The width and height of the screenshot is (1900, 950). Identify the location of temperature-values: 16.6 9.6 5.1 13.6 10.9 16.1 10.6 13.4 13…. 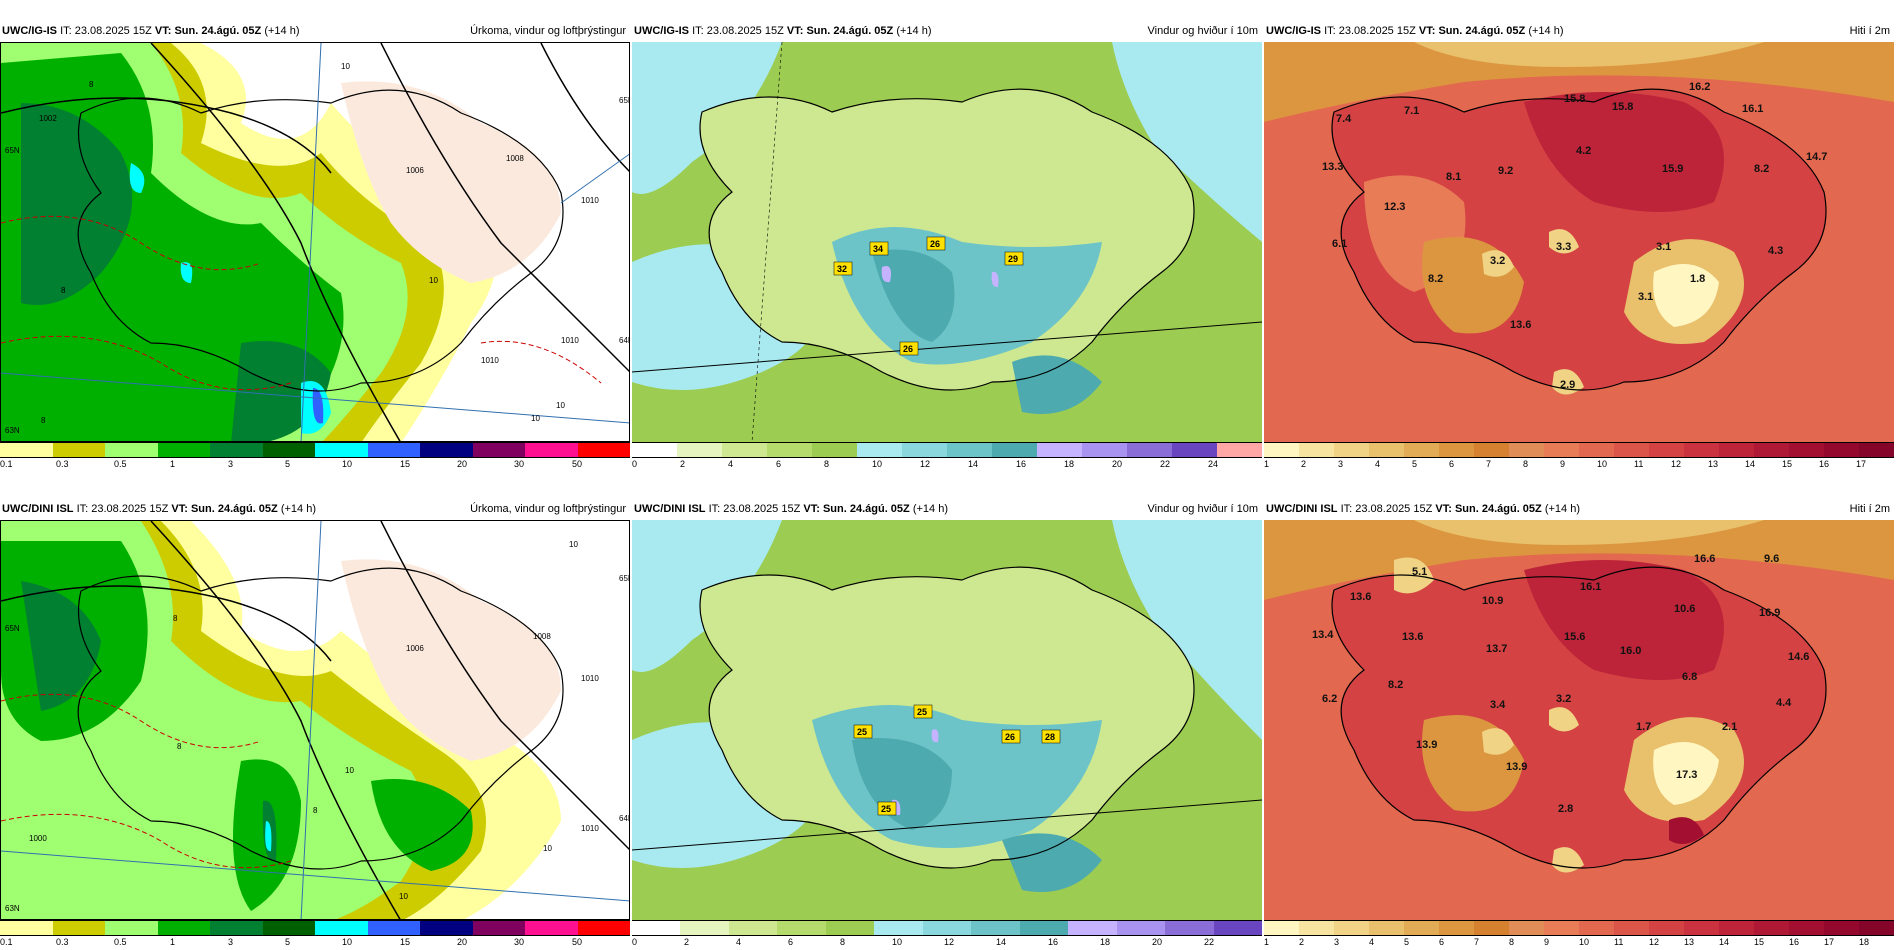
(1560, 684).